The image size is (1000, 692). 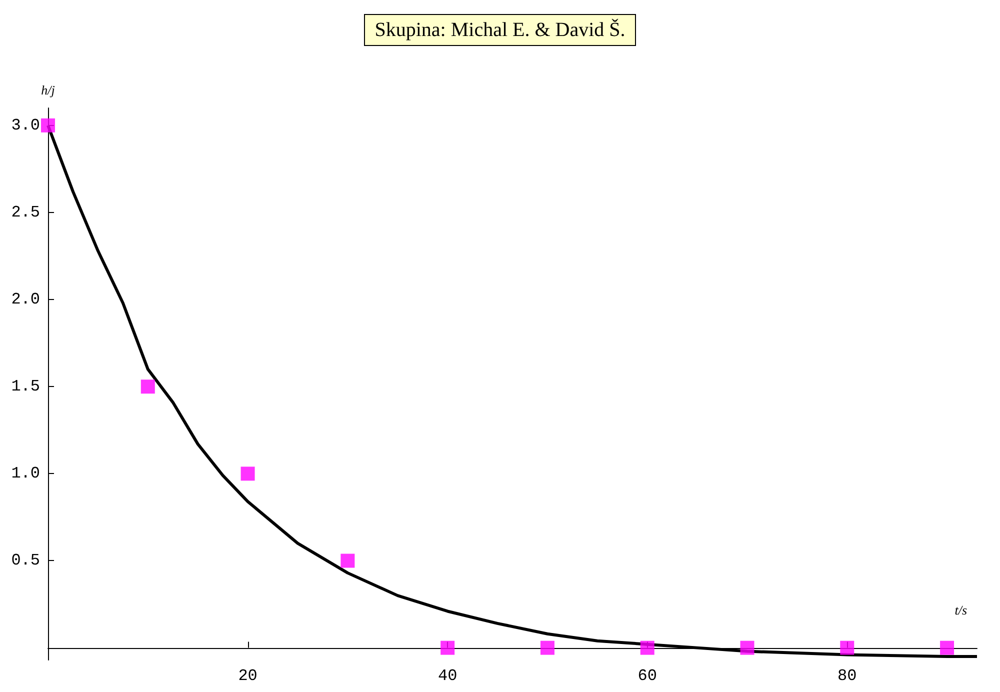 I want to click on y-tick-label: 1.0, so click(x=25, y=473).